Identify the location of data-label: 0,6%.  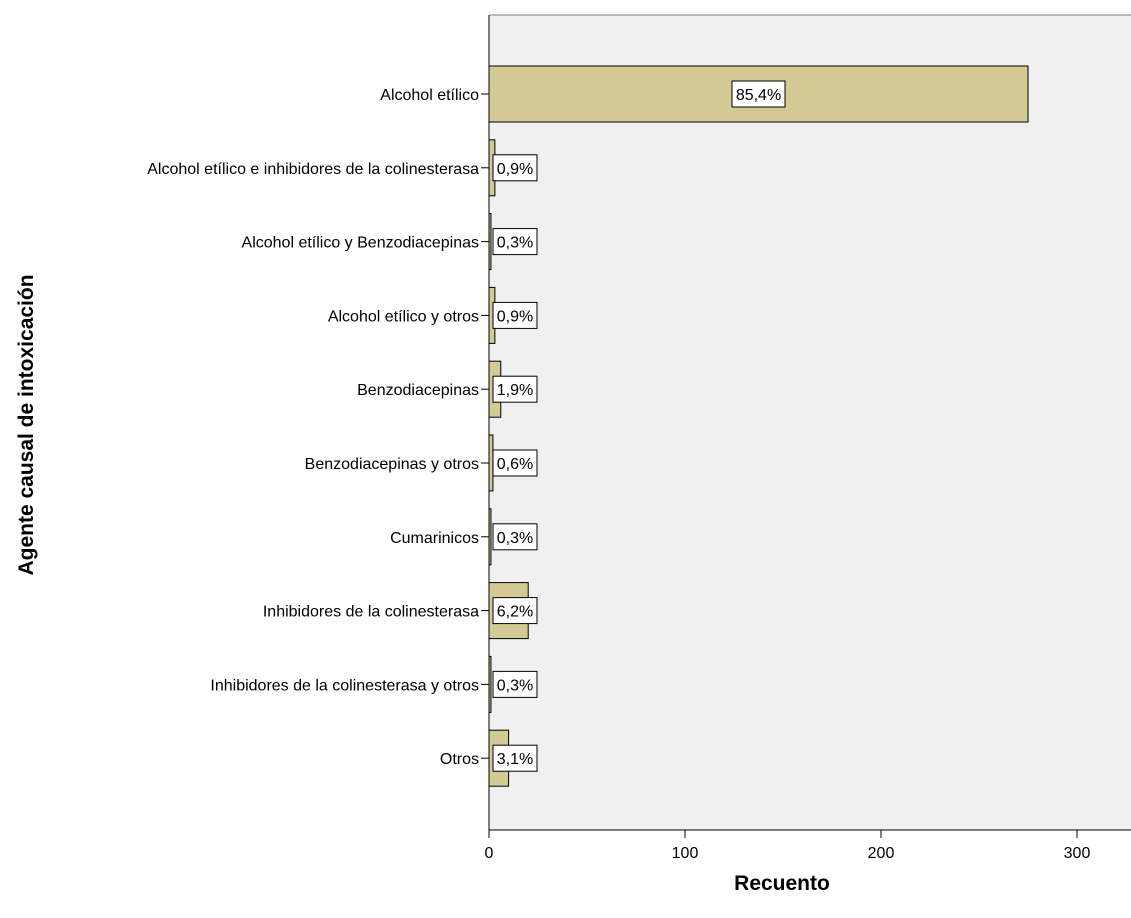
(515, 464).